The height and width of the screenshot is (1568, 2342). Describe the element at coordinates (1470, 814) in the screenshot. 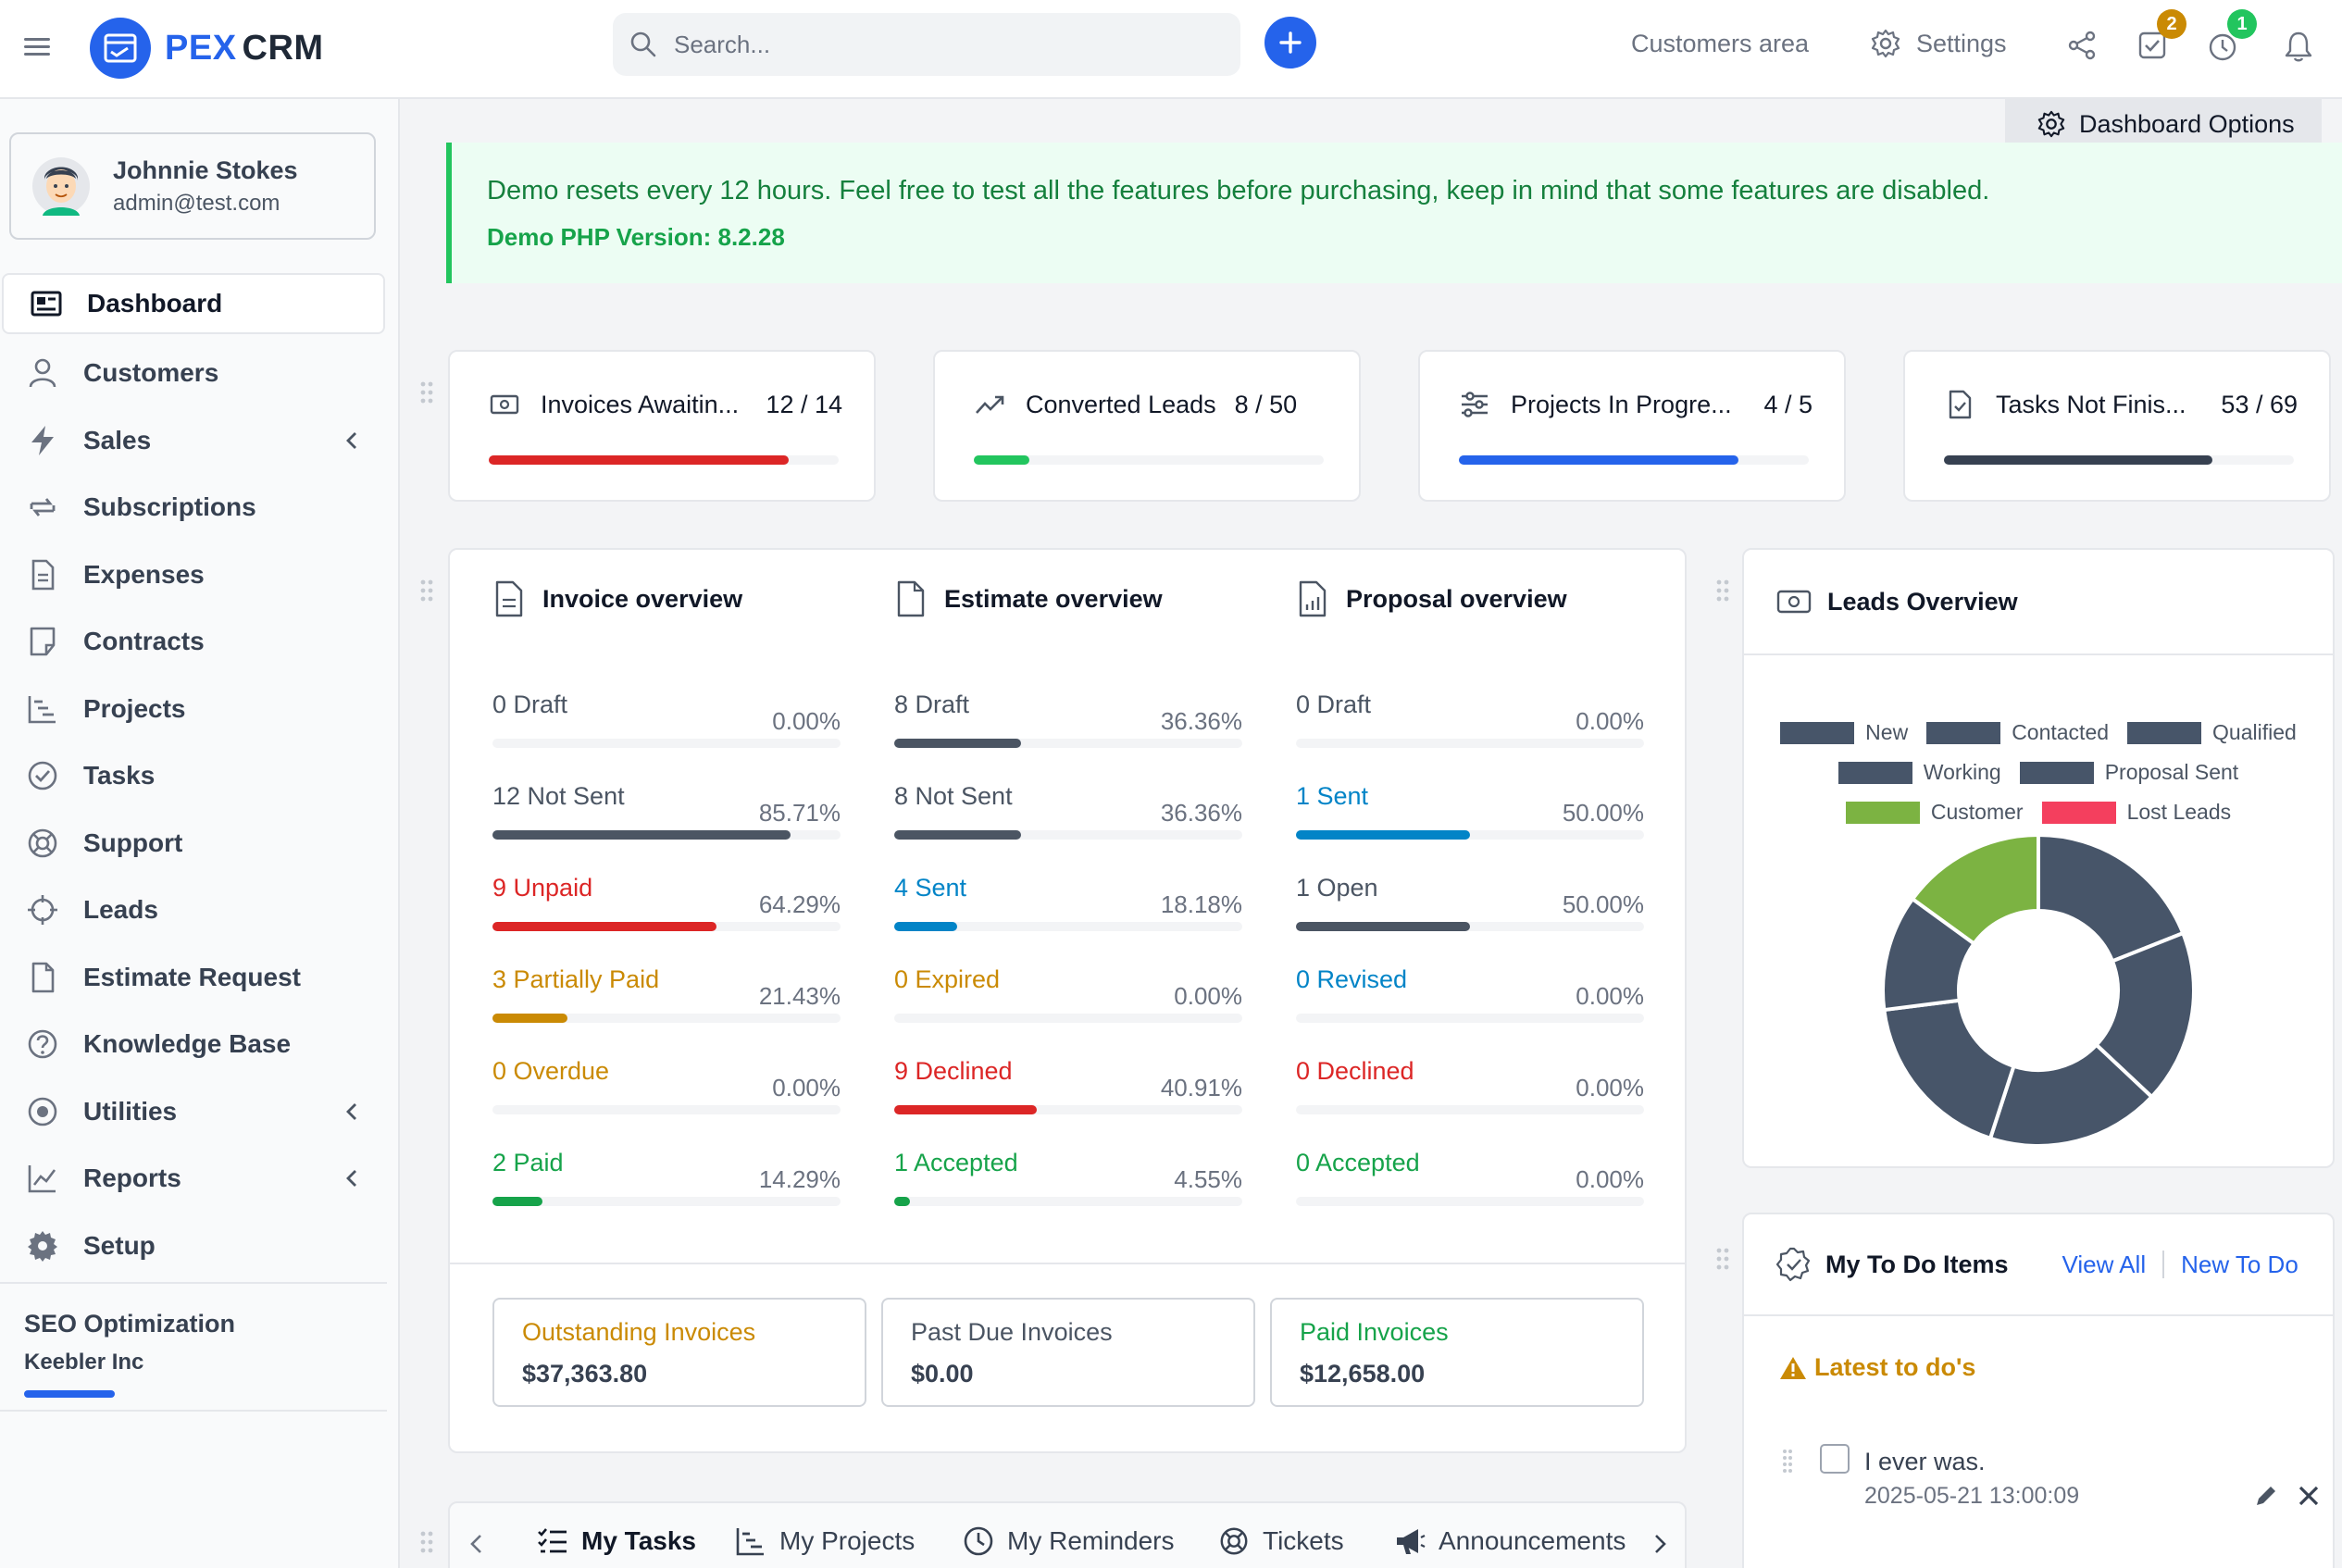

I see `overview-row: 1 Sent 50.00%` at that location.